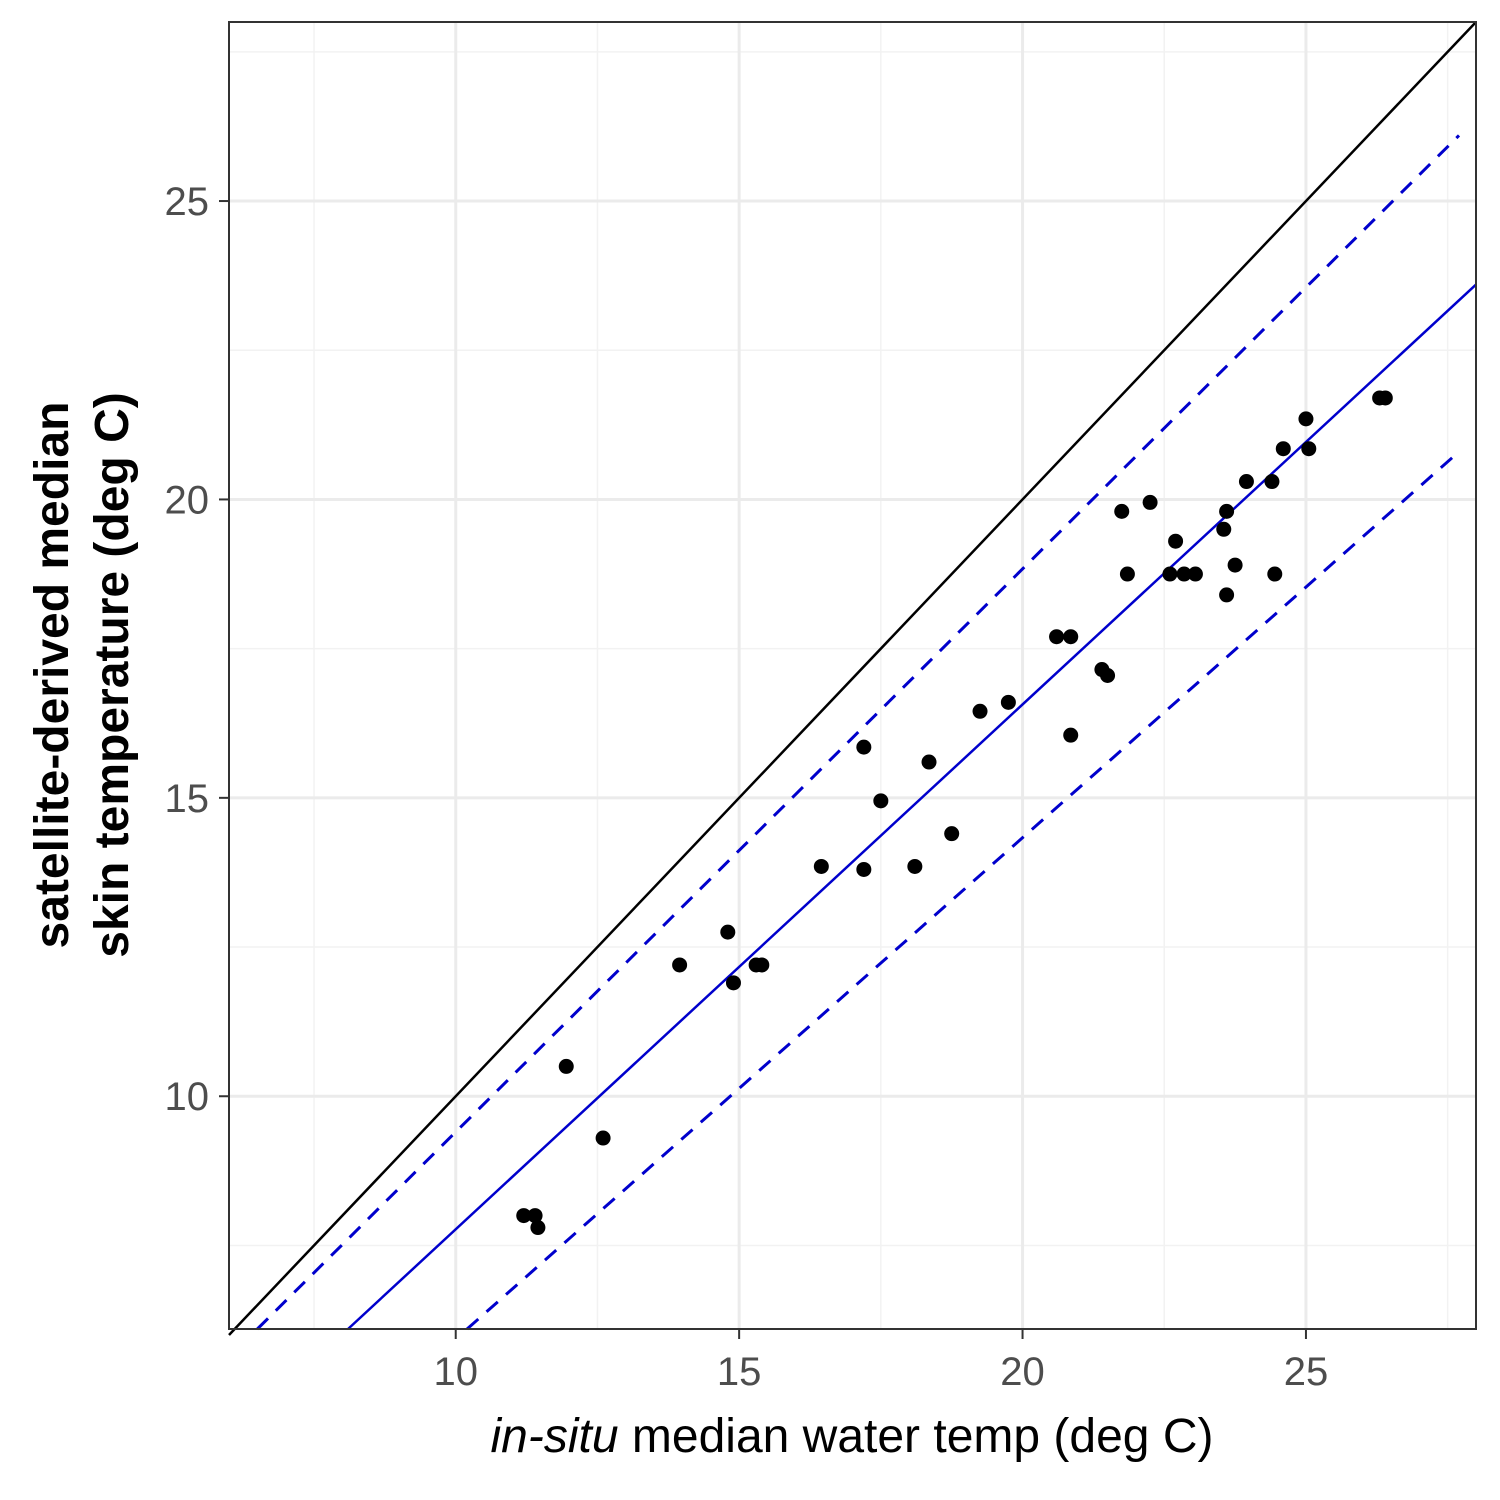 The height and width of the screenshot is (1500, 1500). Describe the element at coordinates (555, 1436) in the screenshot. I see `x-axis-title-italic: in-situ` at that location.